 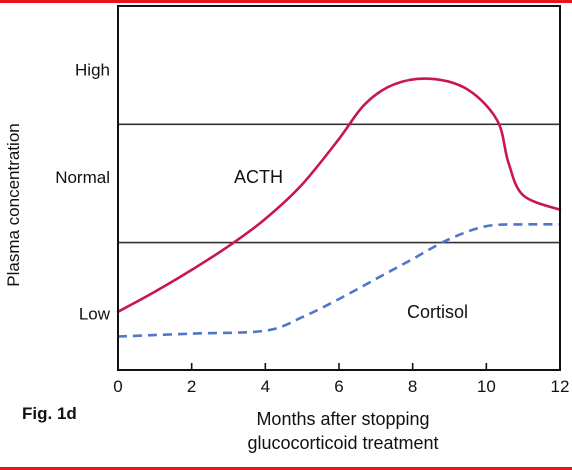 What do you see at coordinates (117, 386) in the screenshot?
I see `x-tick-label-0: 0` at bounding box center [117, 386].